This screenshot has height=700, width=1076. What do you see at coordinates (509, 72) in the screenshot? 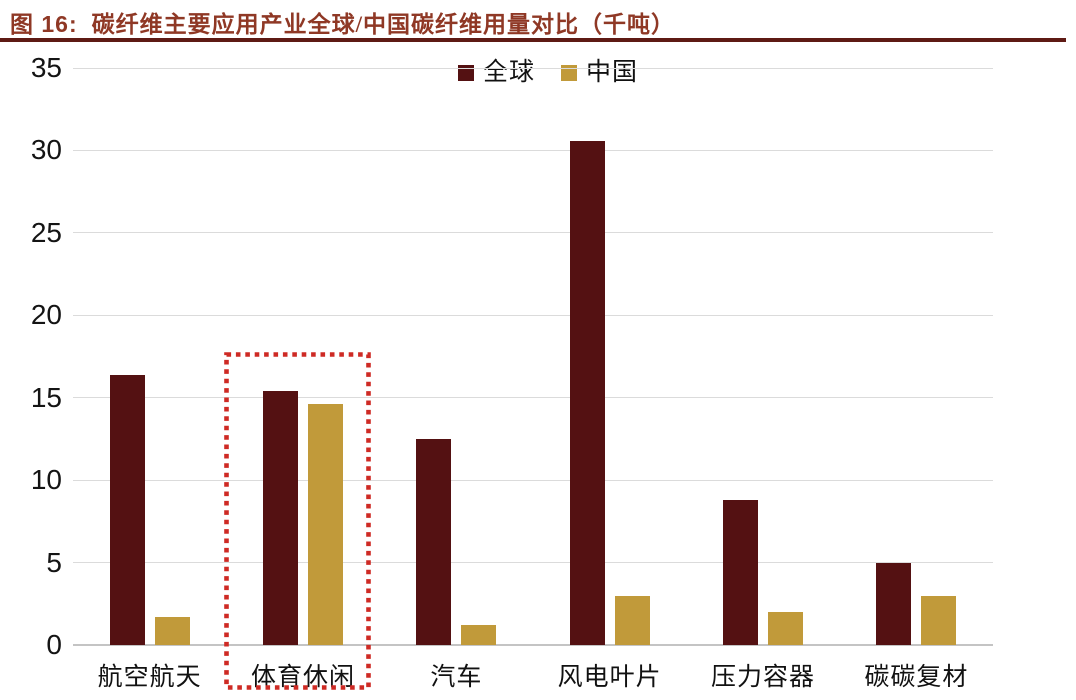
I see `legend-label-global: 全球` at bounding box center [509, 72].